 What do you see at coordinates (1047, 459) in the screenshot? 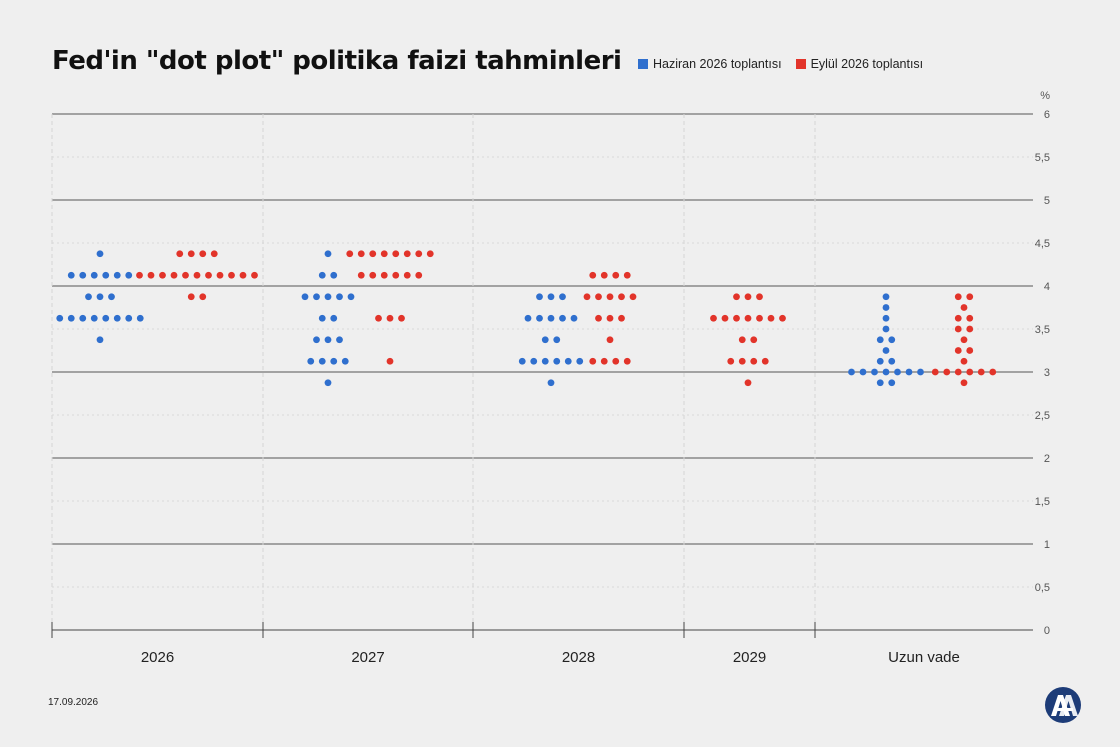
I see `y-tick-label: 2` at bounding box center [1047, 459].